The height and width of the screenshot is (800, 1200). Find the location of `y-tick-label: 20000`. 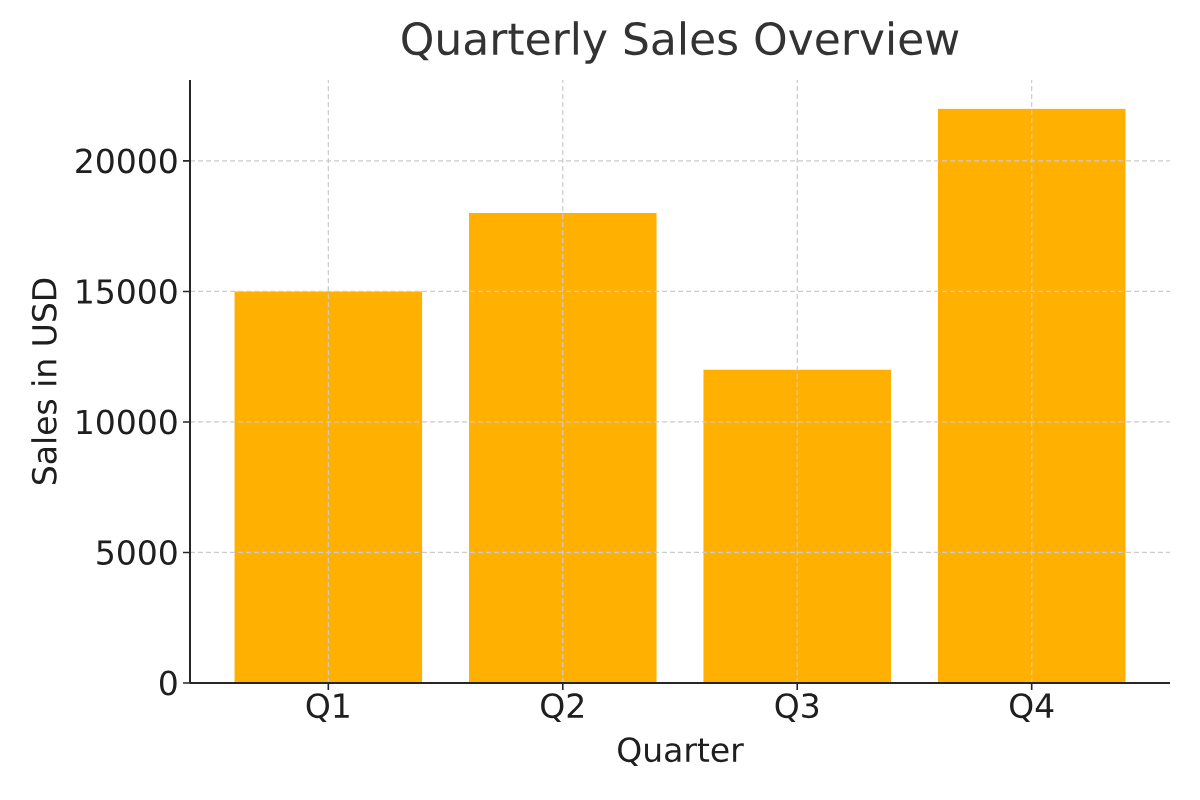

y-tick-label: 20000 is located at coordinates (126, 161).